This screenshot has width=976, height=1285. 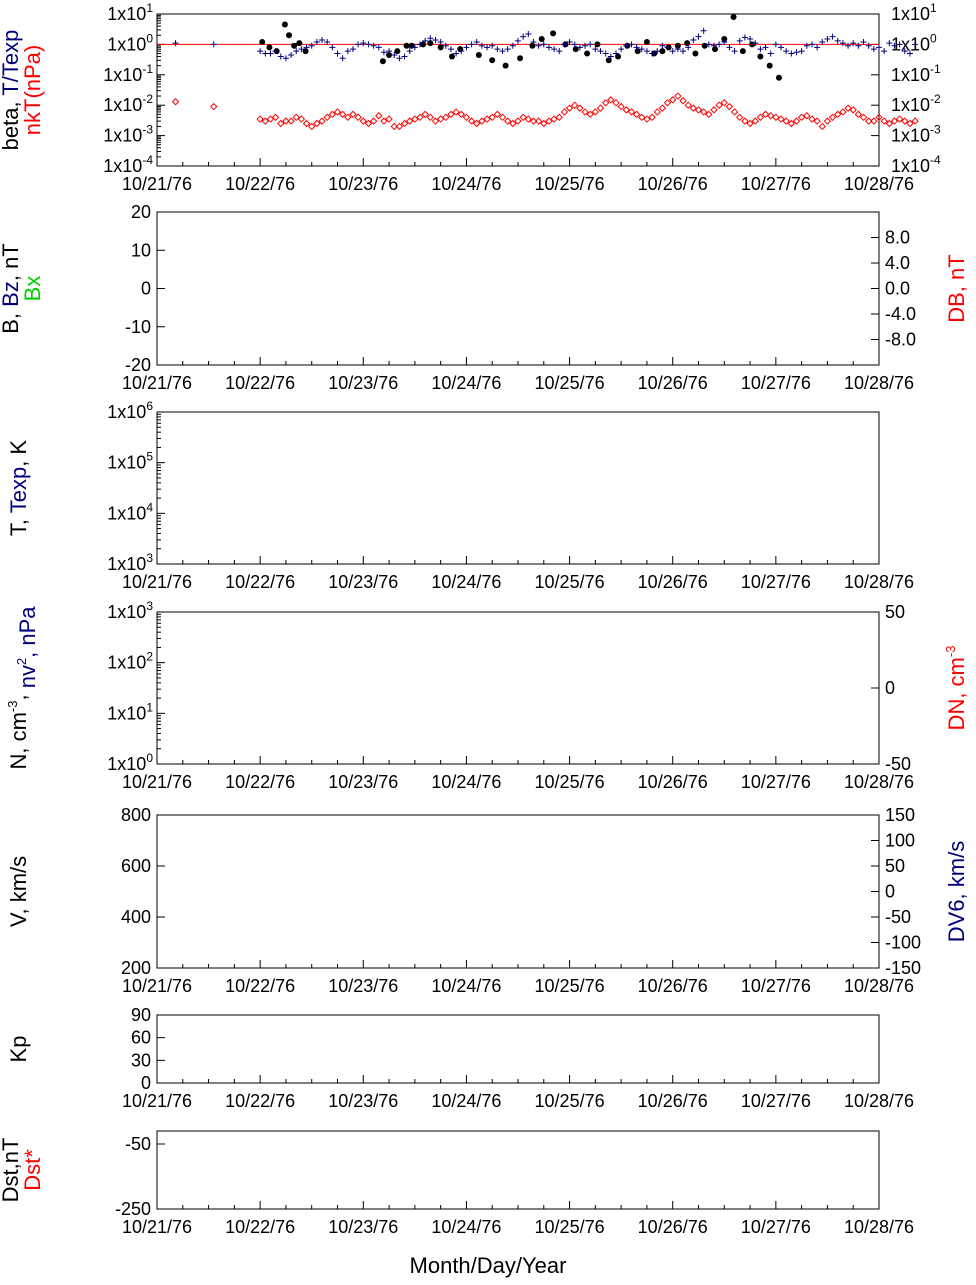 What do you see at coordinates (363, 1101) in the screenshot?
I see `x-tick-label: 10/23/76` at bounding box center [363, 1101].